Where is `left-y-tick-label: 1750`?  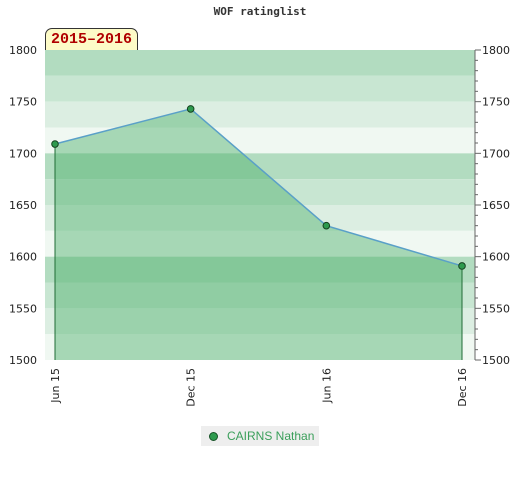 left-y-tick-label: 1750 is located at coordinates (23, 102).